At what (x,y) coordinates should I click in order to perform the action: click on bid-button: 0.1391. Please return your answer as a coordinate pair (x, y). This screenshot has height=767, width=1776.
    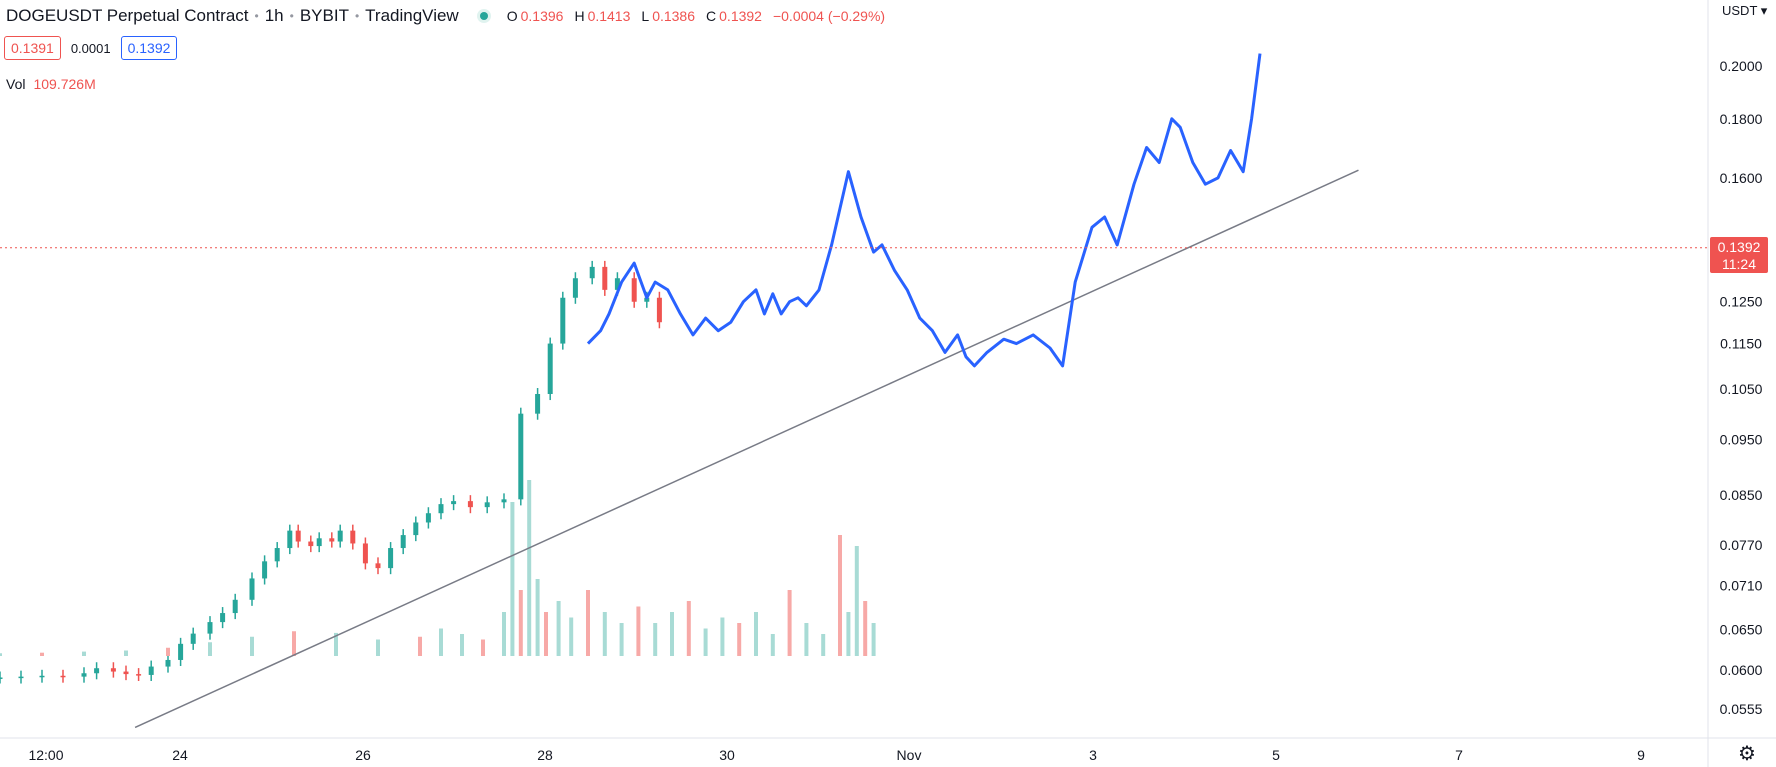
    Looking at the image, I should click on (32, 48).